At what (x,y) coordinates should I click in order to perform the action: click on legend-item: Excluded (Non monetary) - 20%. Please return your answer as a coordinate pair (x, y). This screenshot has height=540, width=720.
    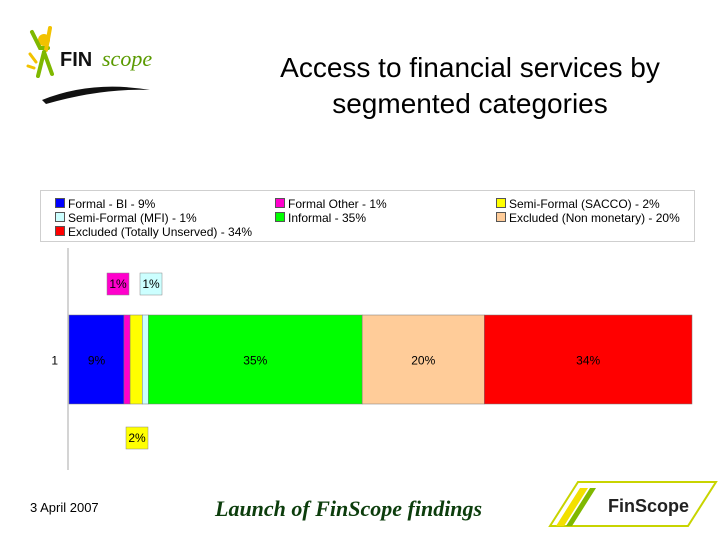
    Looking at the image, I should click on (588, 218).